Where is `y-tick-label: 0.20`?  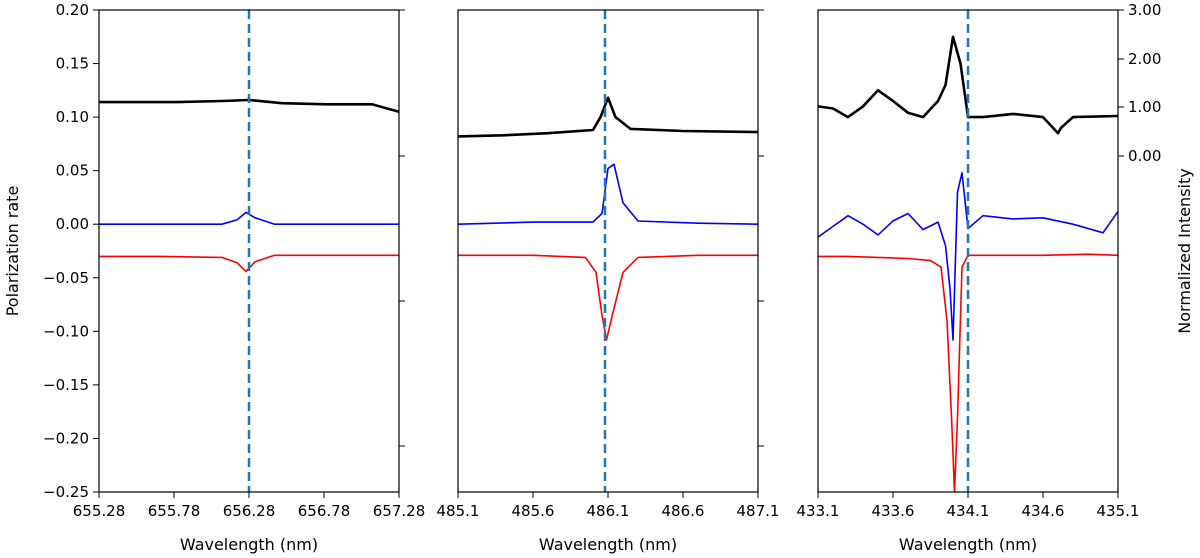 y-tick-label: 0.20 is located at coordinates (72, 10).